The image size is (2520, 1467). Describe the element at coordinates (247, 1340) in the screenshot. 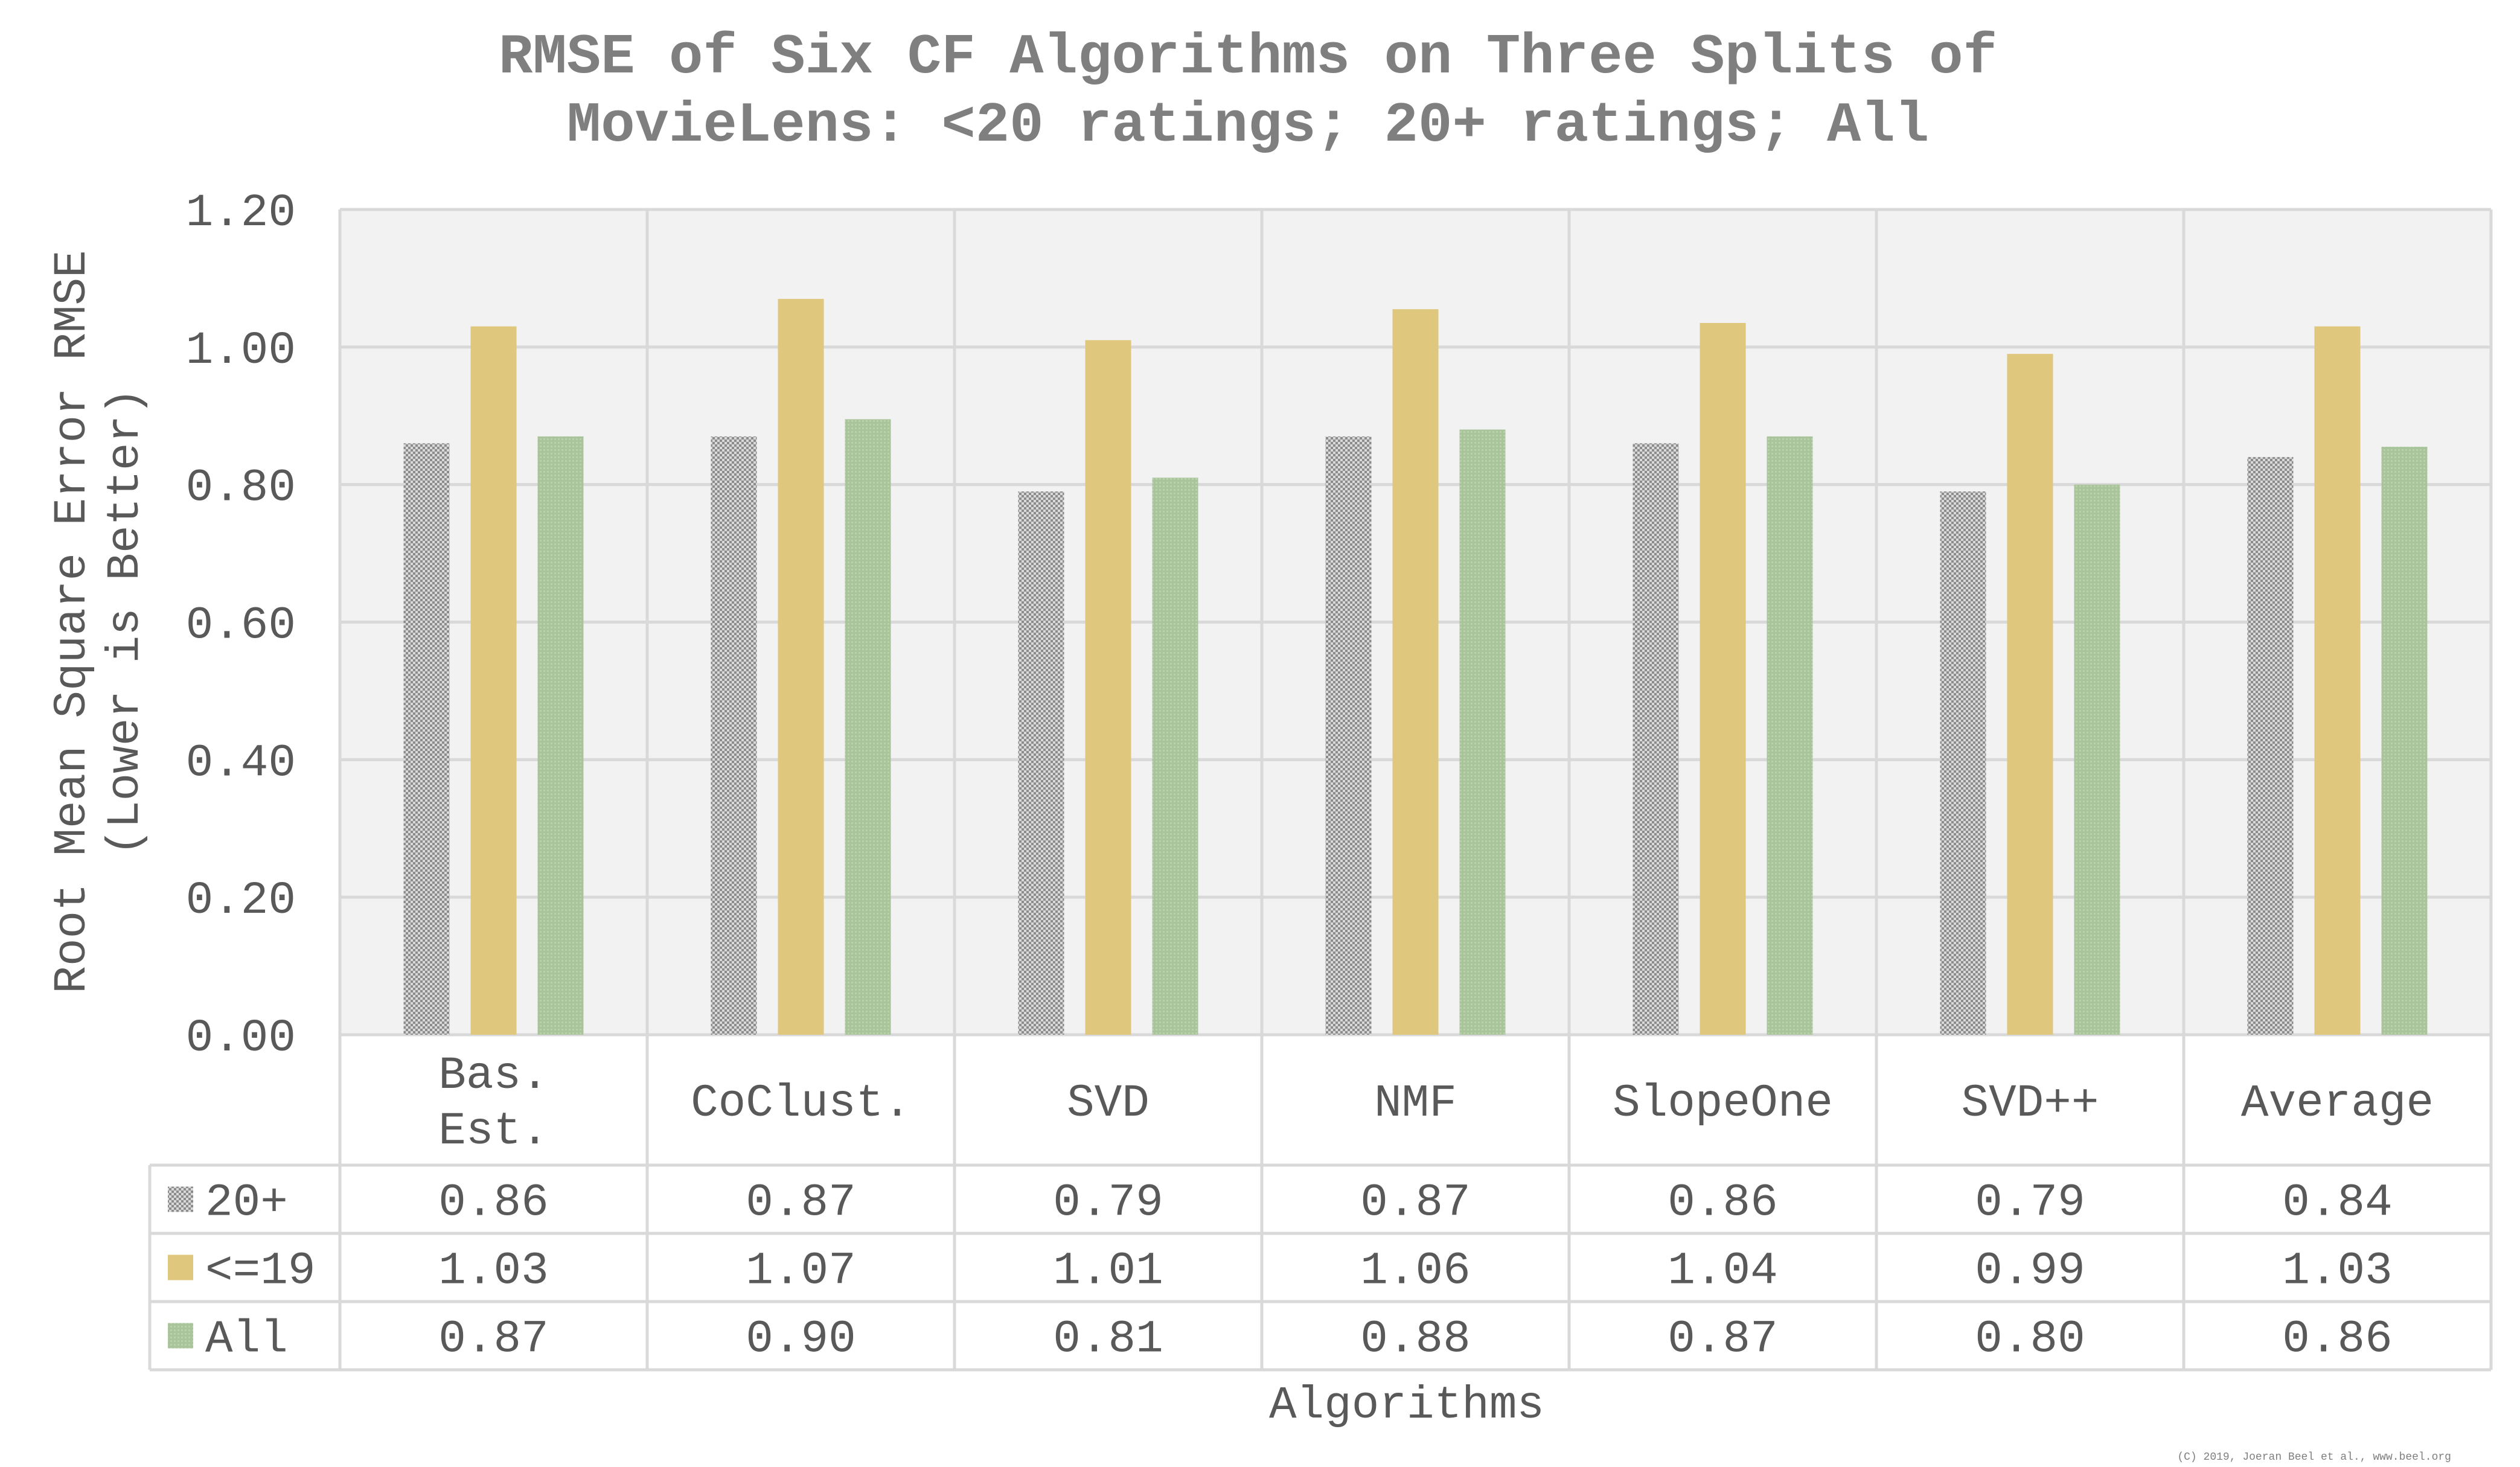

I see `legend-label: All` at that location.